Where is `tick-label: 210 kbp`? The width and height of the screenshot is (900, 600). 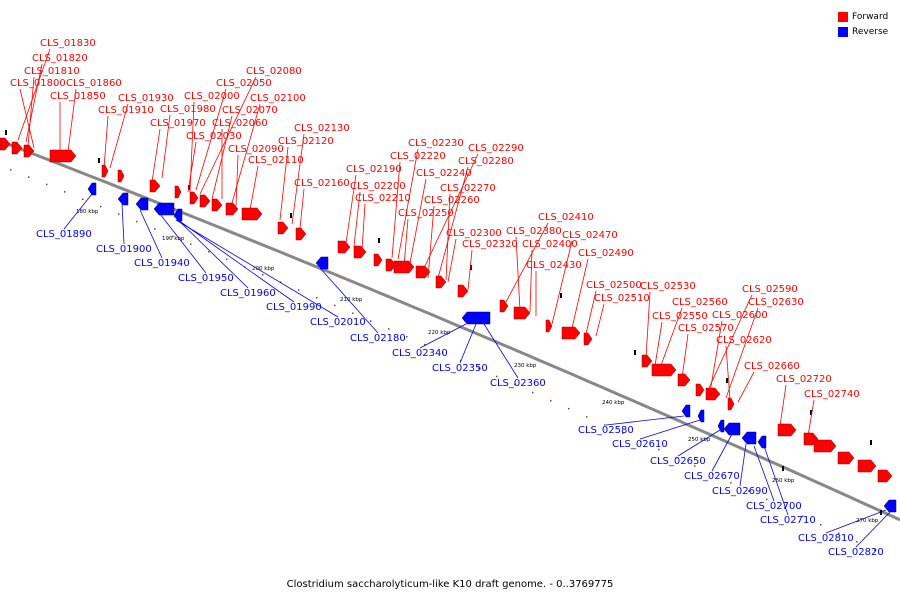 tick-label: 210 kbp is located at coordinates (351, 300).